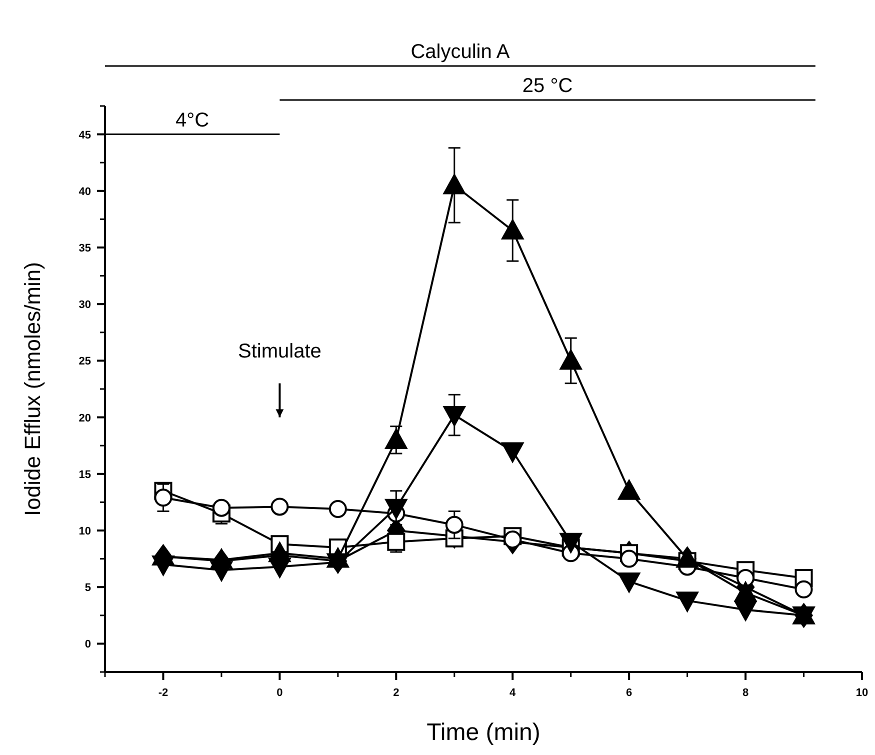 The image size is (875, 755). I want to click on y-tick-label: 15, so click(84, 474).